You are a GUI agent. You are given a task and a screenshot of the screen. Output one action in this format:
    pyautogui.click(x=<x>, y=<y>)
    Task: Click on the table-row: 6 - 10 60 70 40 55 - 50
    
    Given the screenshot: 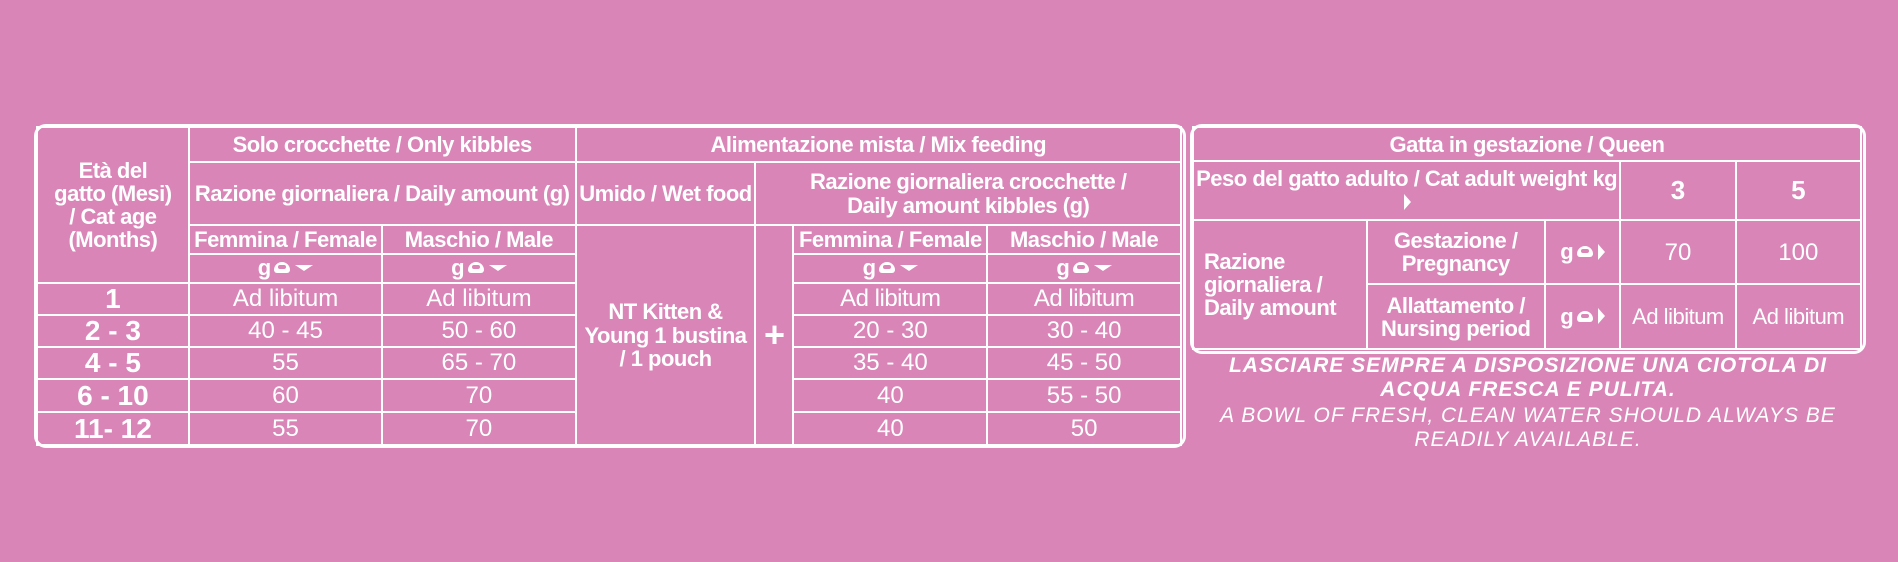 What is the action you would take?
    pyautogui.click(x=609, y=396)
    